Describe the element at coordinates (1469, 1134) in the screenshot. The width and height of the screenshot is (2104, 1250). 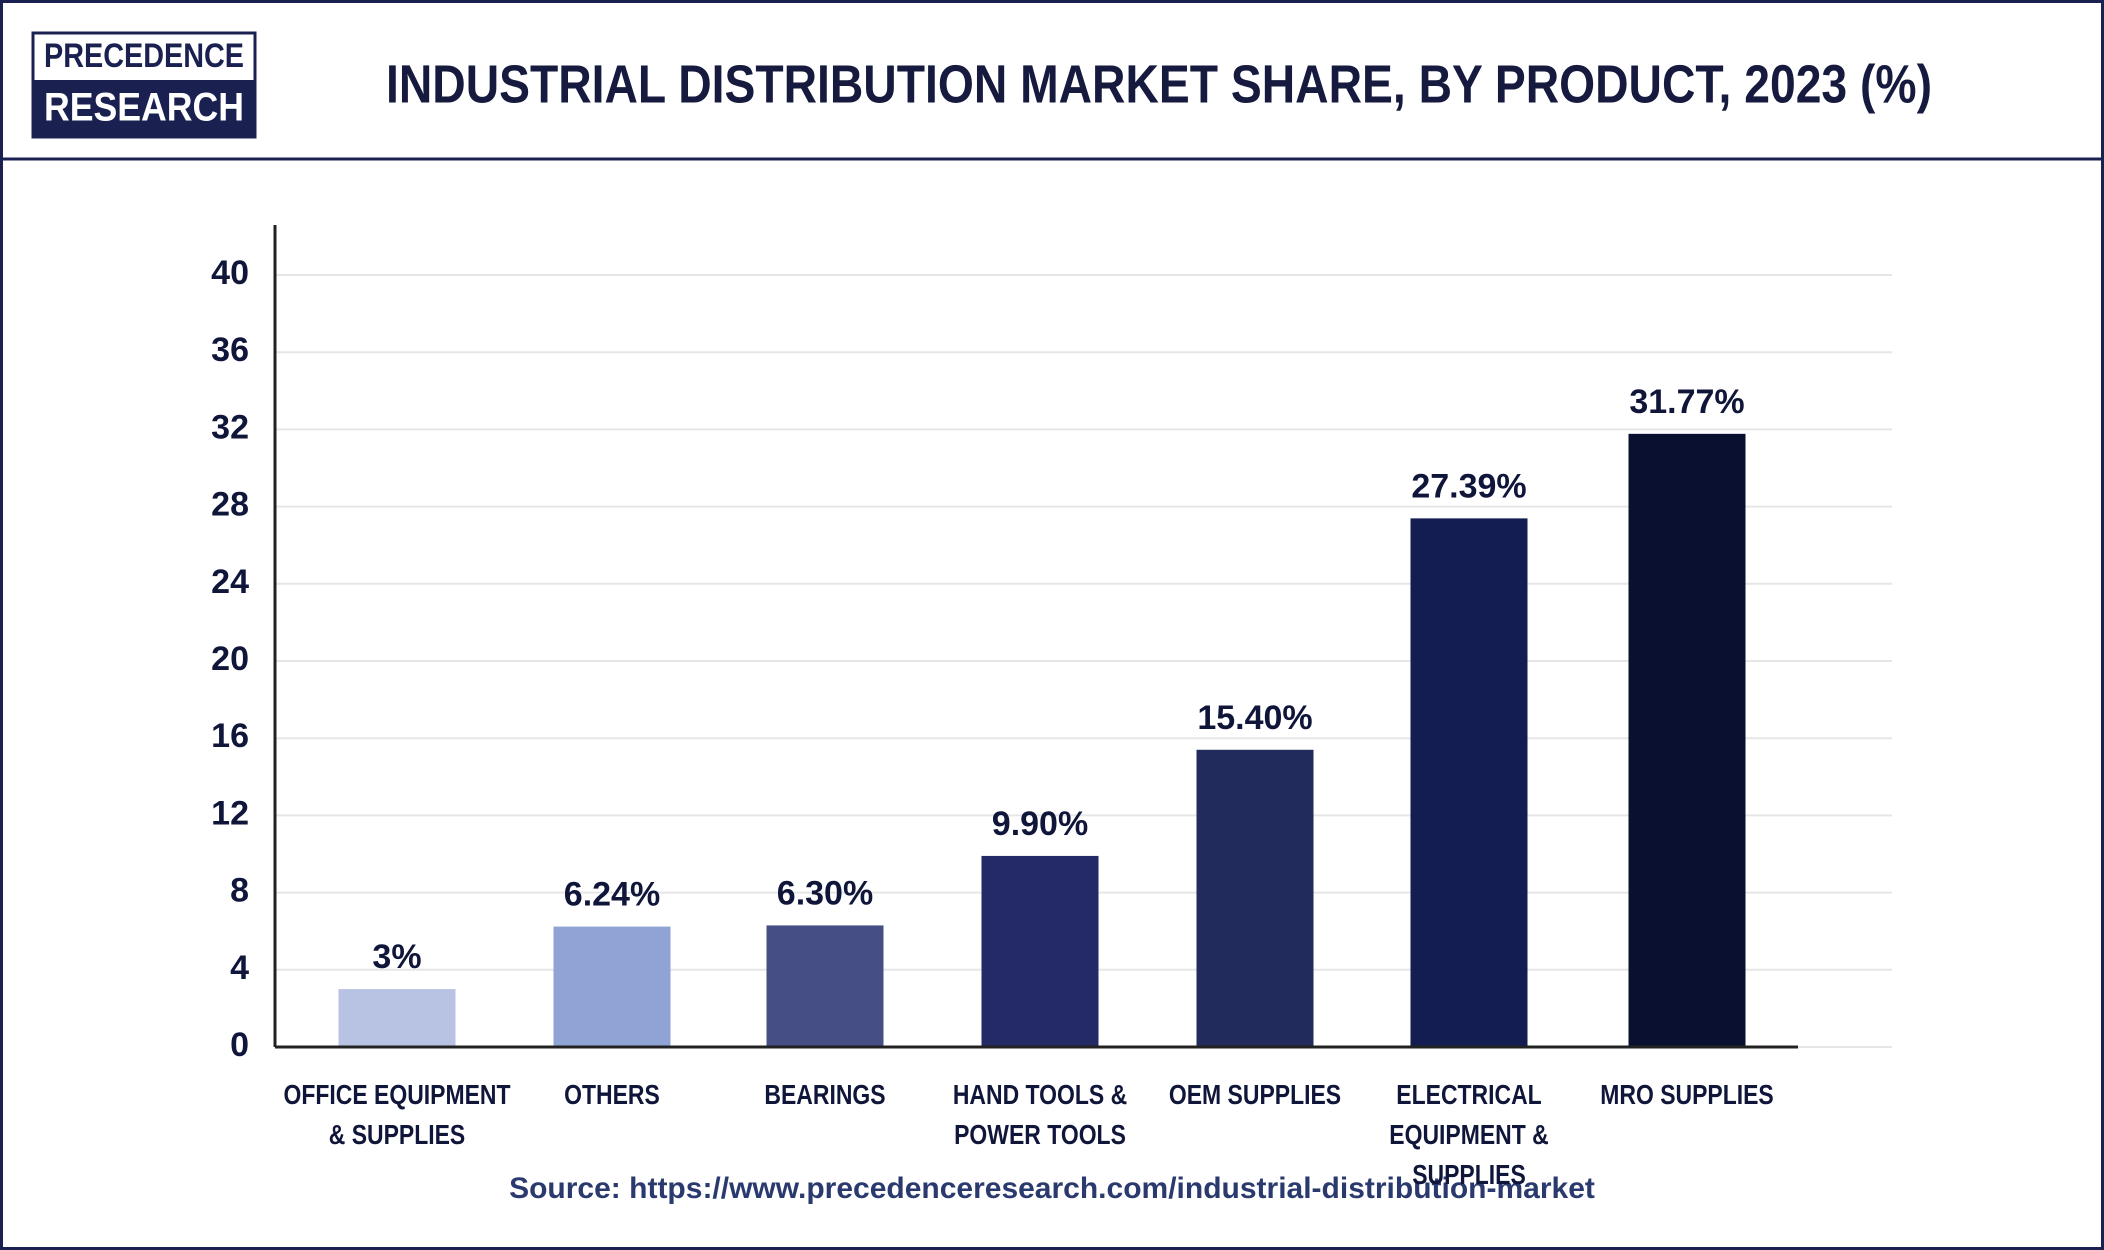
I see `x-tick-label: ELECTRICAL EQUIPMENT & SUPPLIES` at that location.